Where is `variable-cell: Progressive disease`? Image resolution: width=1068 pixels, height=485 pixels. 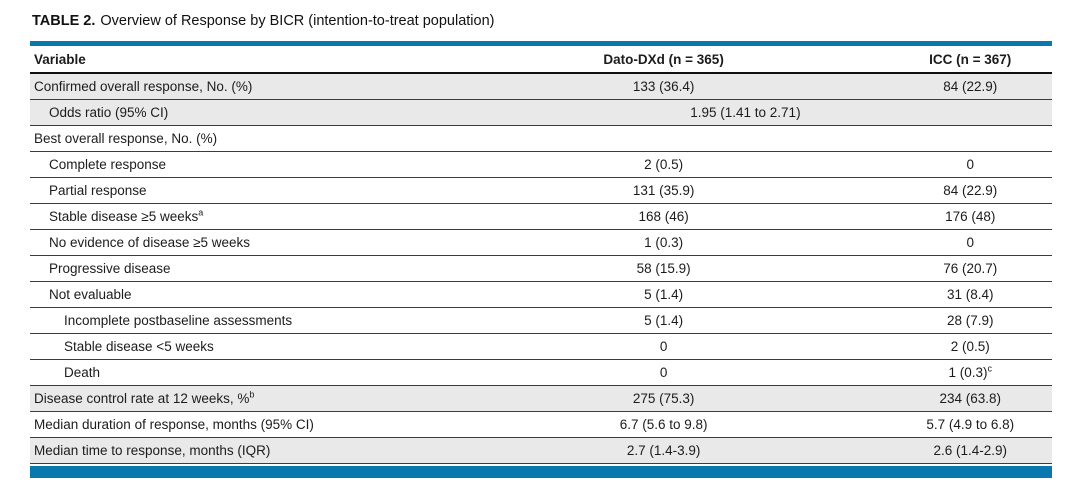
variable-cell: Progressive disease is located at coordinates (234, 268).